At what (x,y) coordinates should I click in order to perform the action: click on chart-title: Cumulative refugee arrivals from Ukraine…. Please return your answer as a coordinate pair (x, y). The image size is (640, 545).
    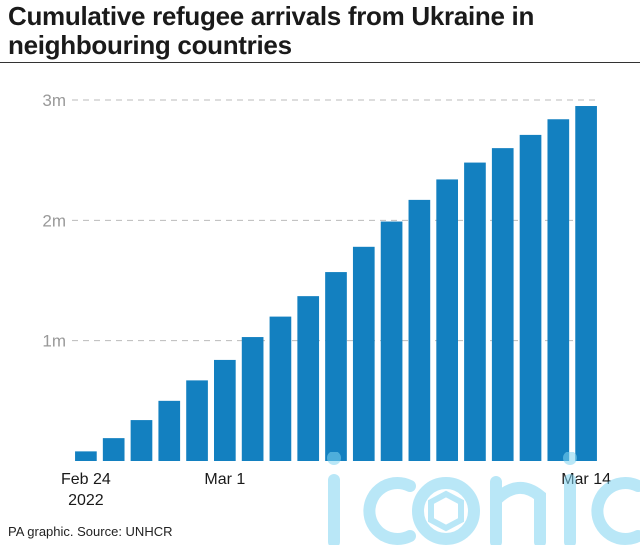
    Looking at the image, I should click on (271, 30).